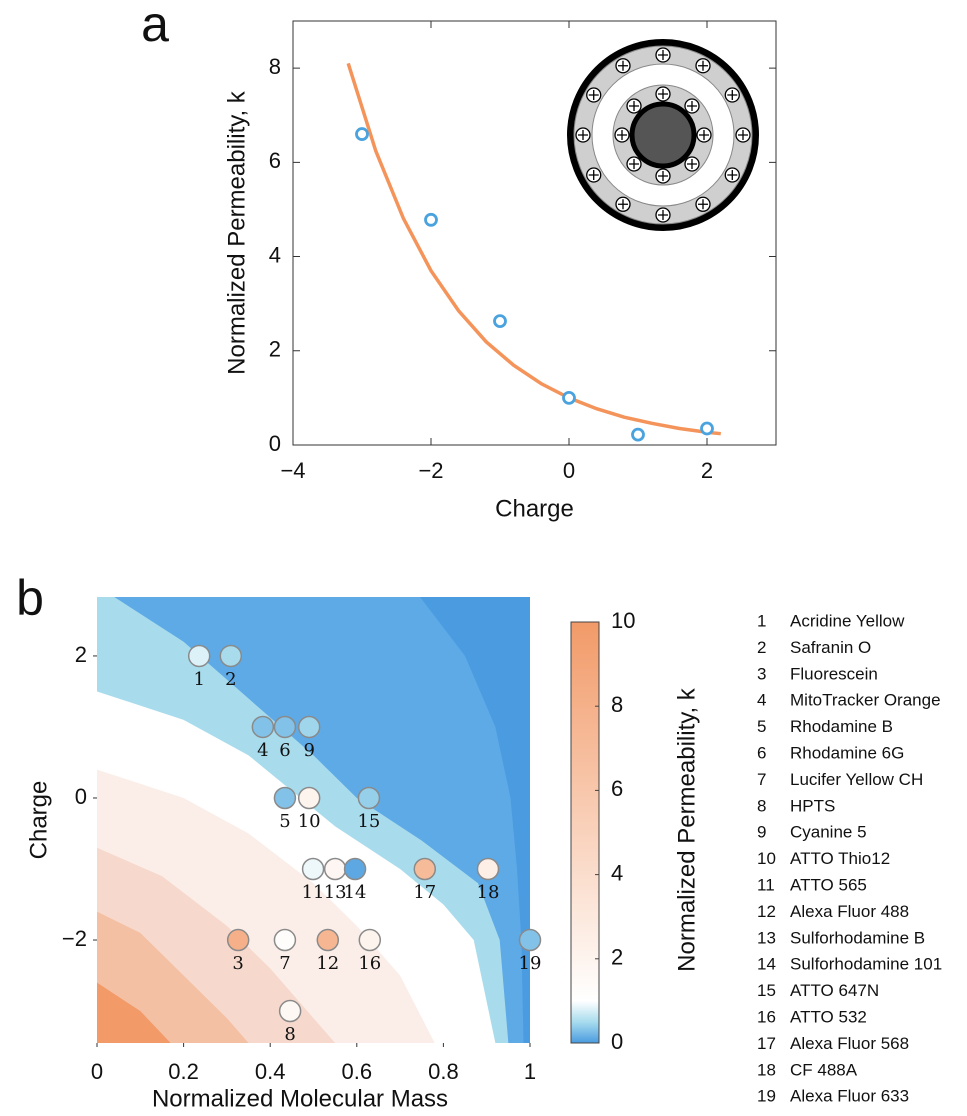 This screenshot has height=1116, width=967. Describe the element at coordinates (812, 805) in the screenshot. I see `legend-name: HPTS` at that location.